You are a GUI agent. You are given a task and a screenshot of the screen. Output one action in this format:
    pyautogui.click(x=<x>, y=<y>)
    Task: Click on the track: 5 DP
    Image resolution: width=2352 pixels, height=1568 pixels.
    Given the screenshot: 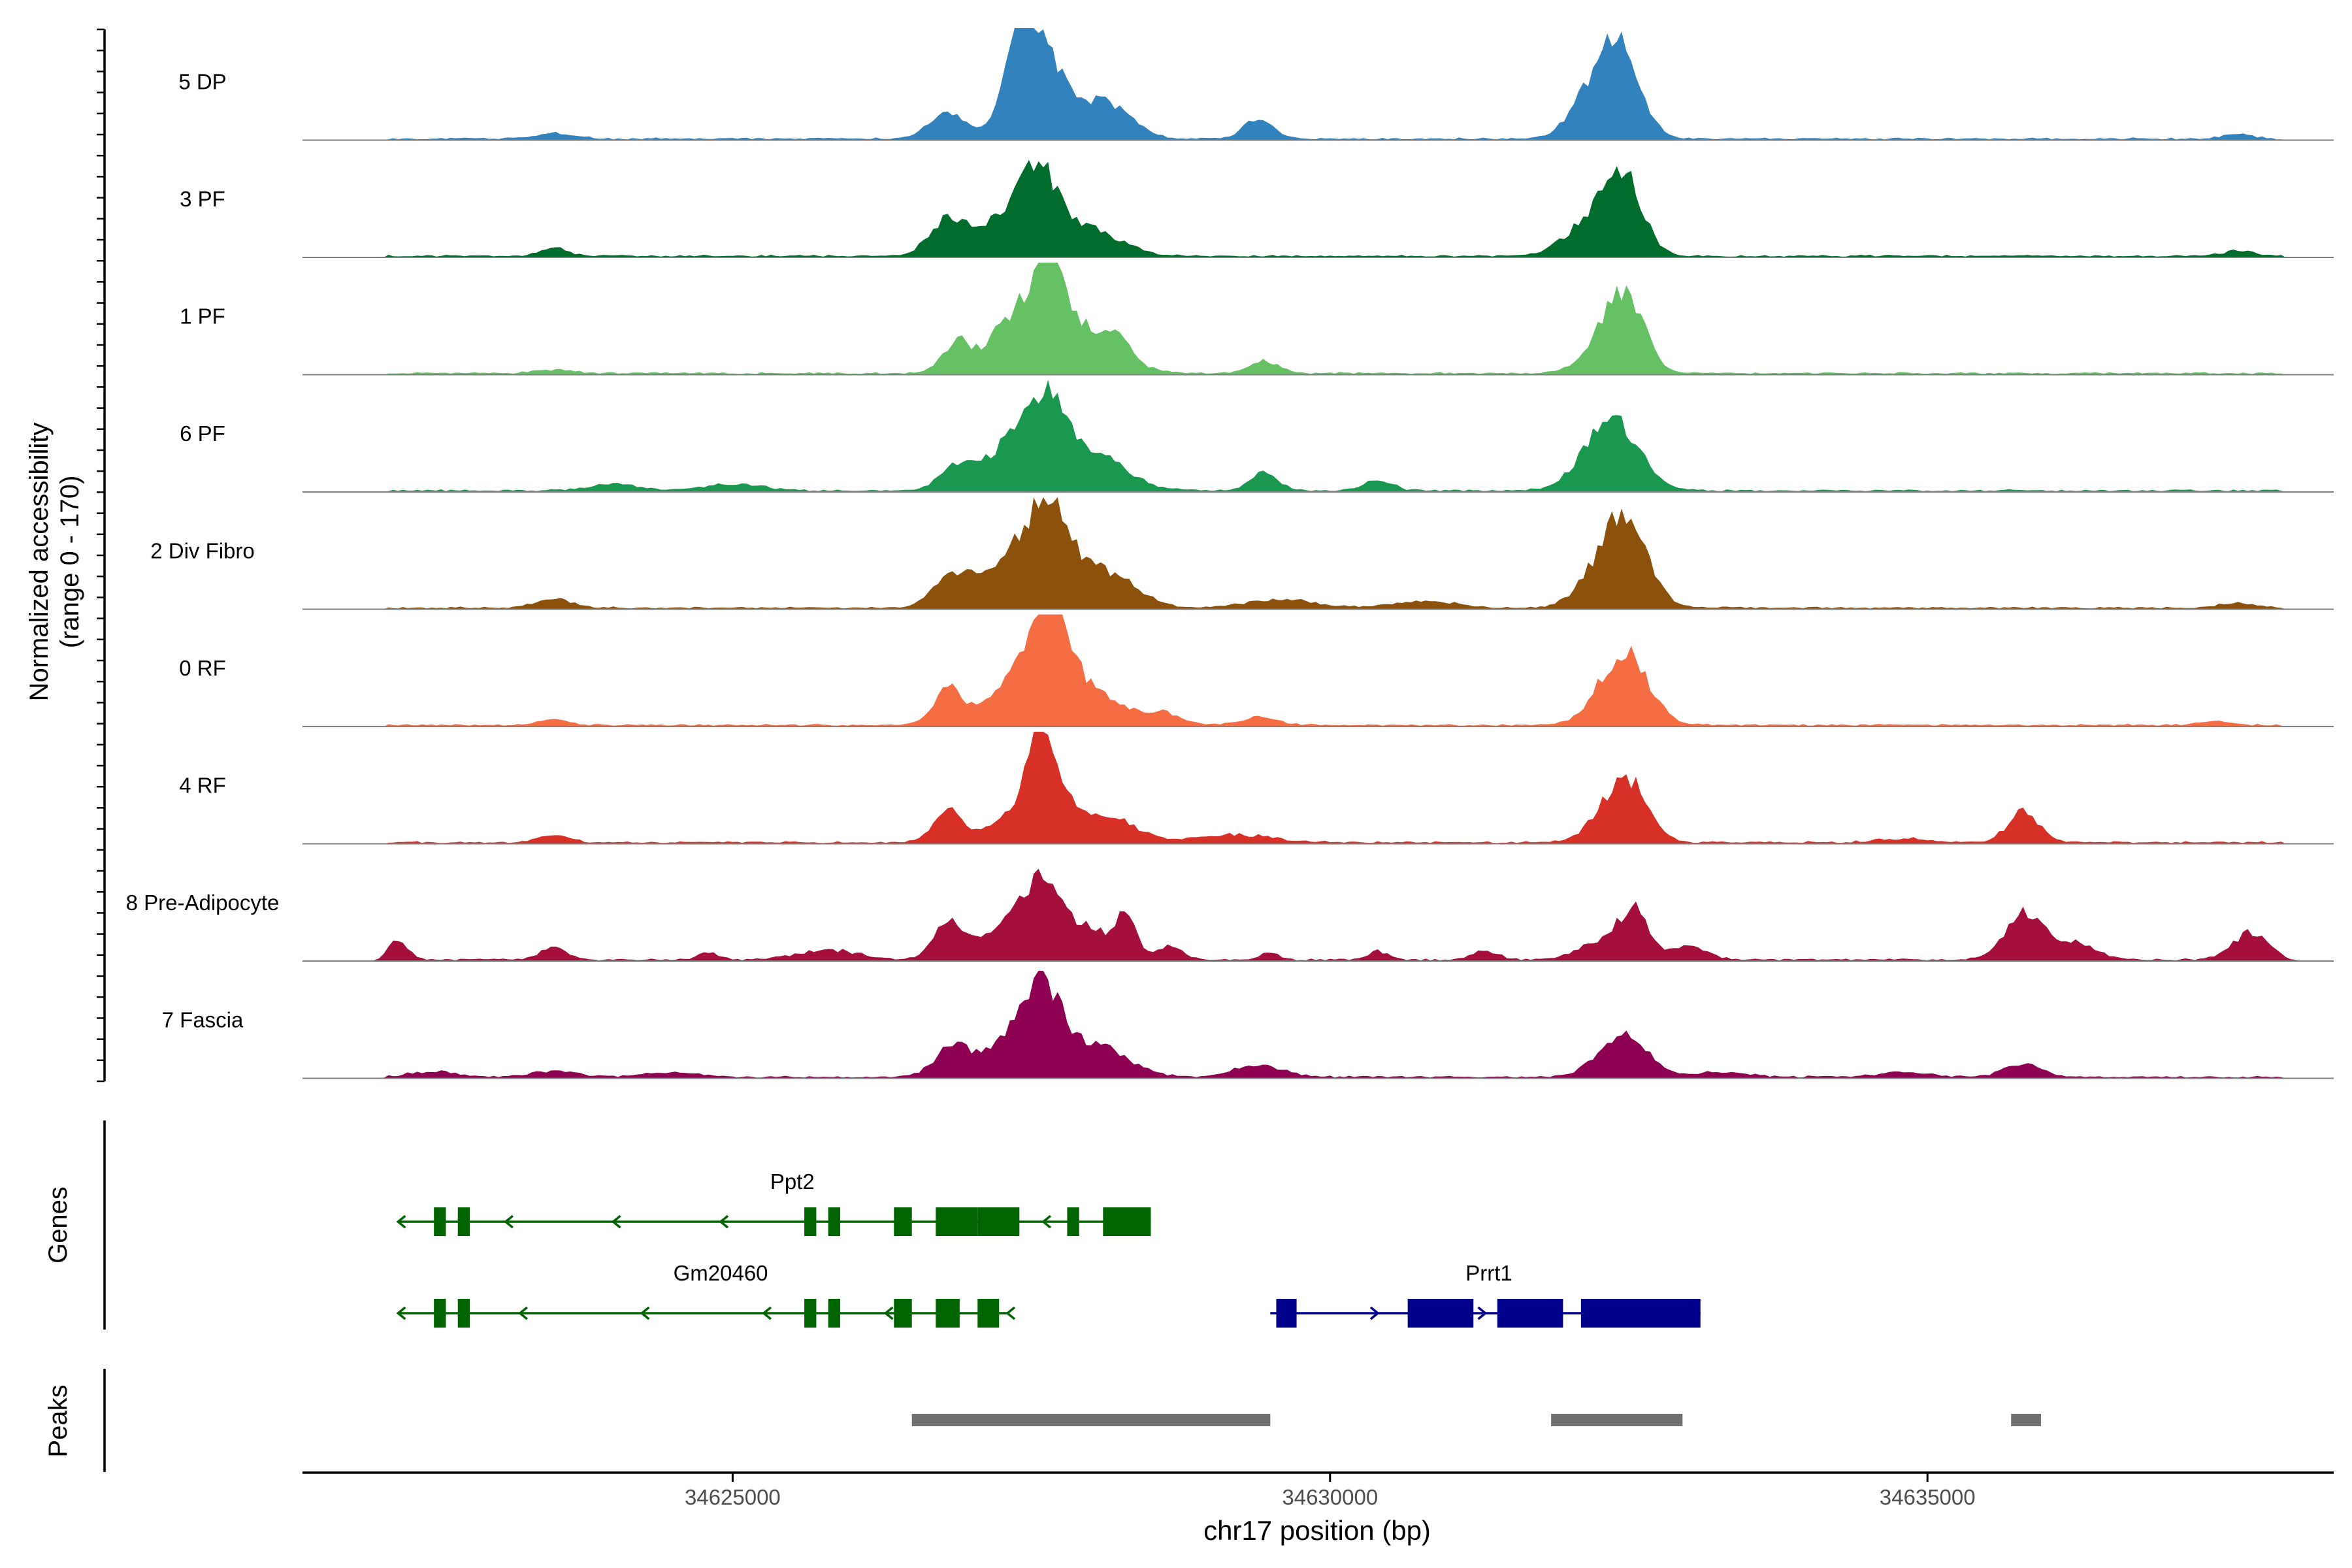 What is the action you would take?
    pyautogui.click(x=1256, y=84)
    